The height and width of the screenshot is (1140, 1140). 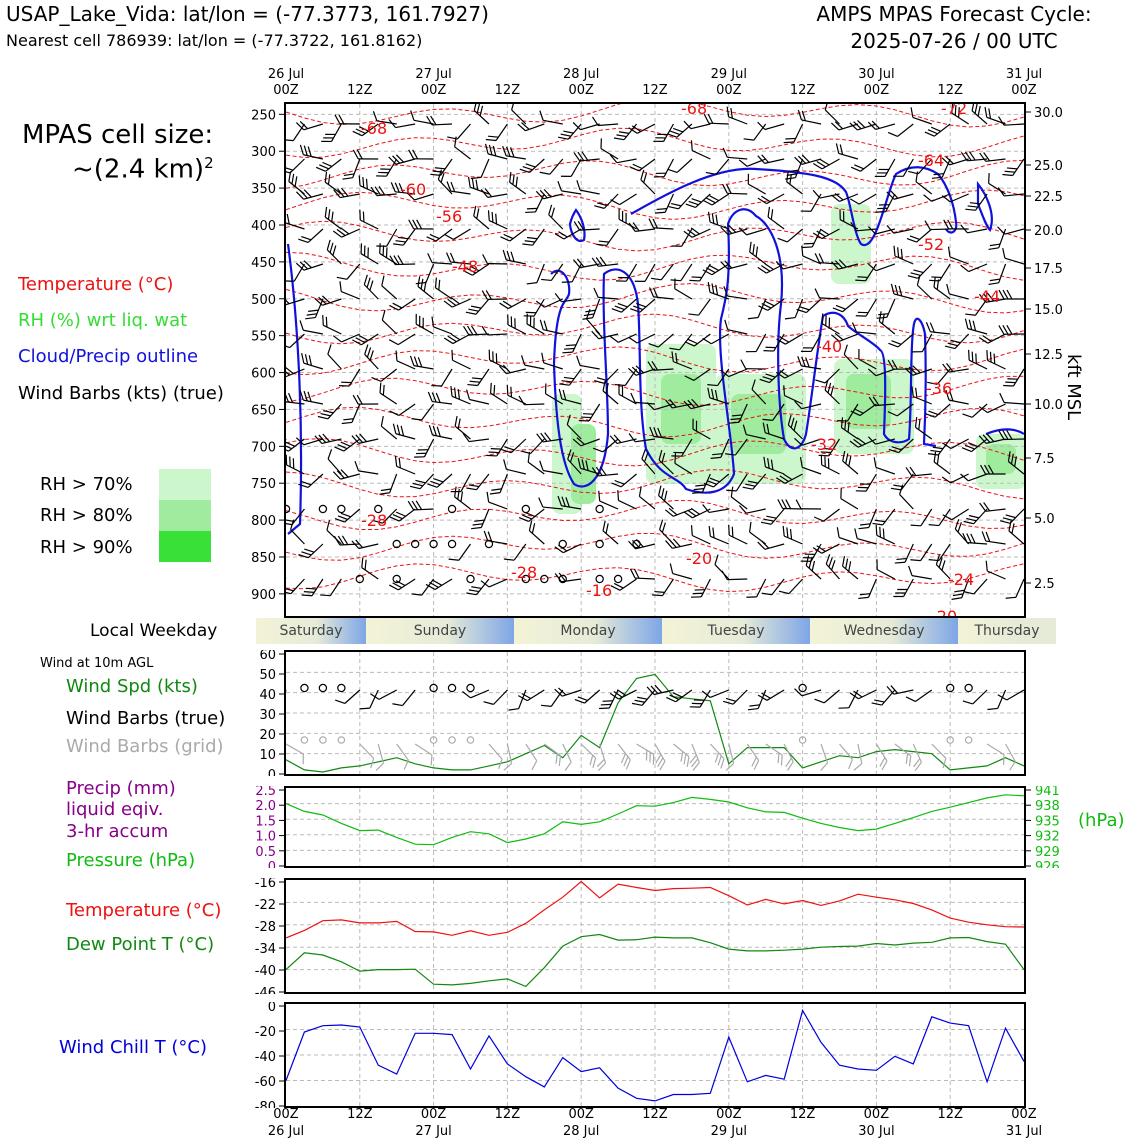 What do you see at coordinates (824, 444) in the screenshot?
I see `temperature-label: -32` at bounding box center [824, 444].